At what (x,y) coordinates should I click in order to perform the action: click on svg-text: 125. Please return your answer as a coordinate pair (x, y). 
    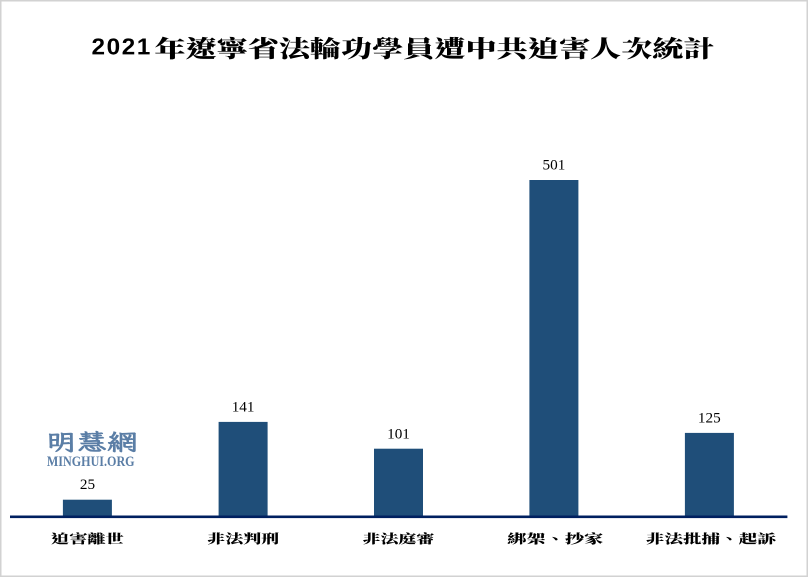
    Looking at the image, I should click on (709, 418).